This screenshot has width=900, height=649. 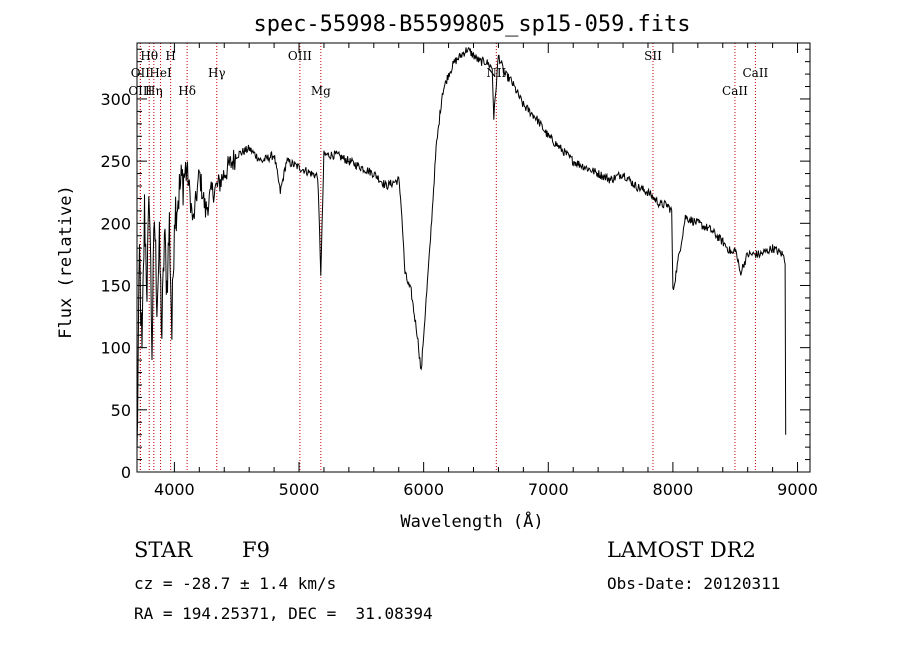 I want to click on chart-title: spec-55998-B5599805_sp15-059.fits, so click(x=471, y=24).